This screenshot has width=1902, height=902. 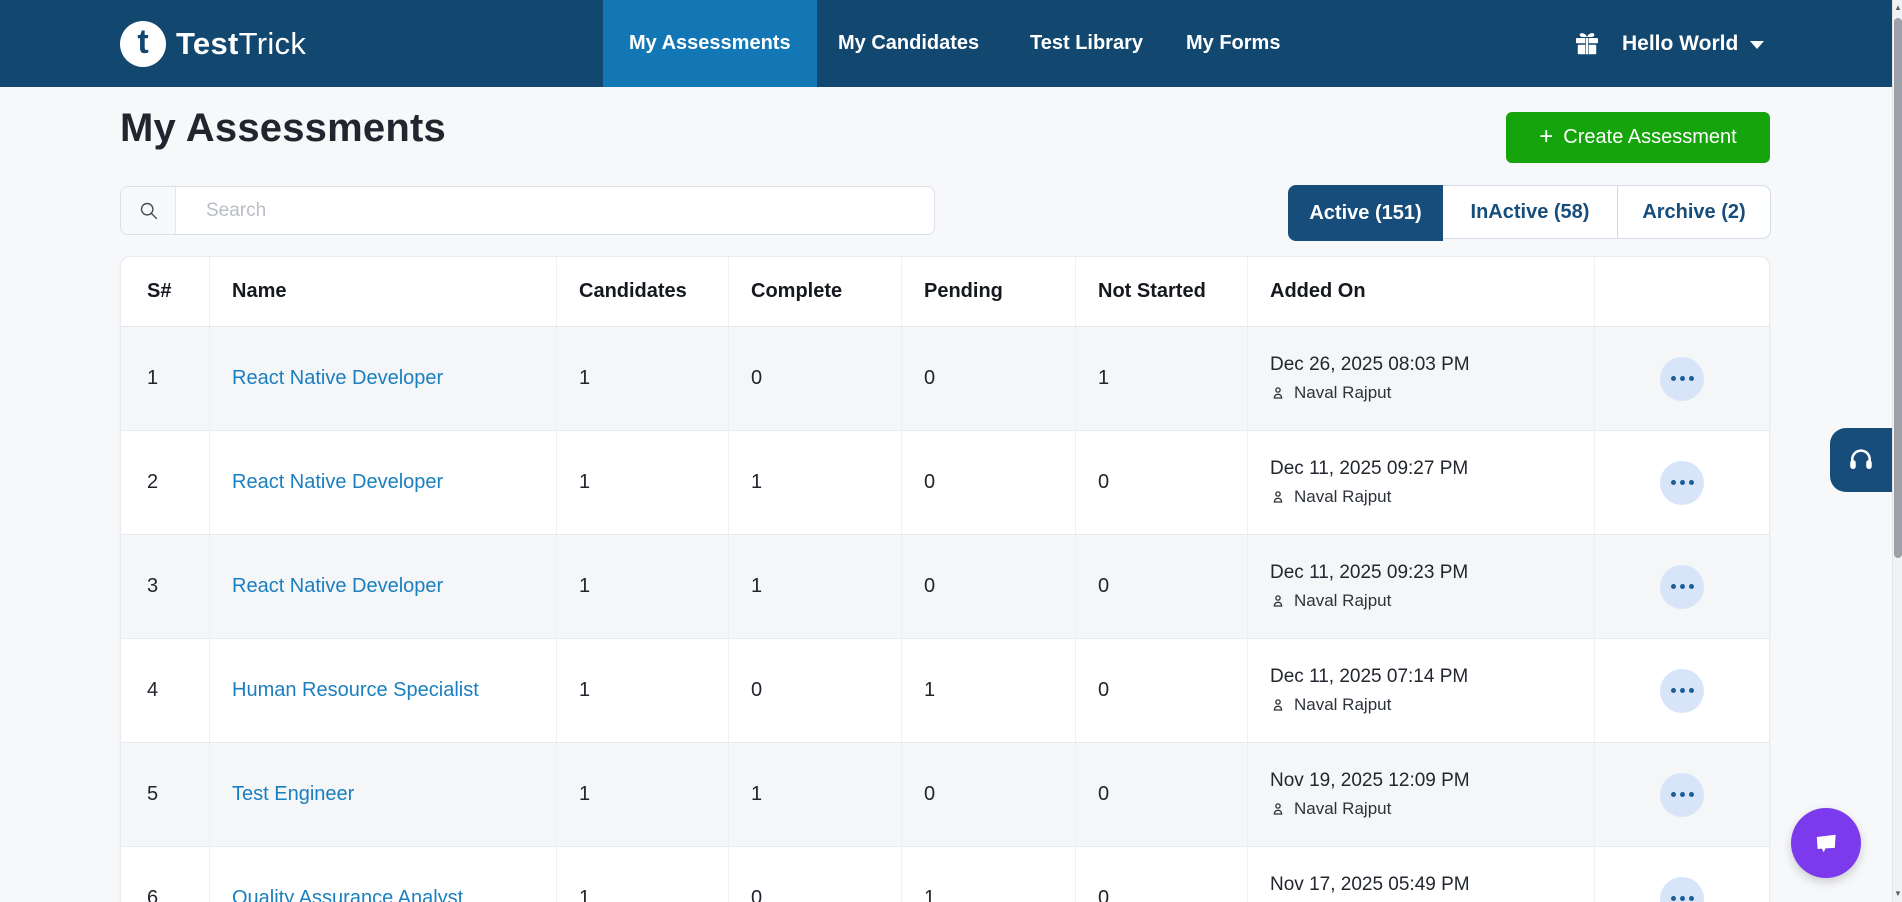 What do you see at coordinates (165, 482) in the screenshot?
I see `row-sno: 2` at bounding box center [165, 482].